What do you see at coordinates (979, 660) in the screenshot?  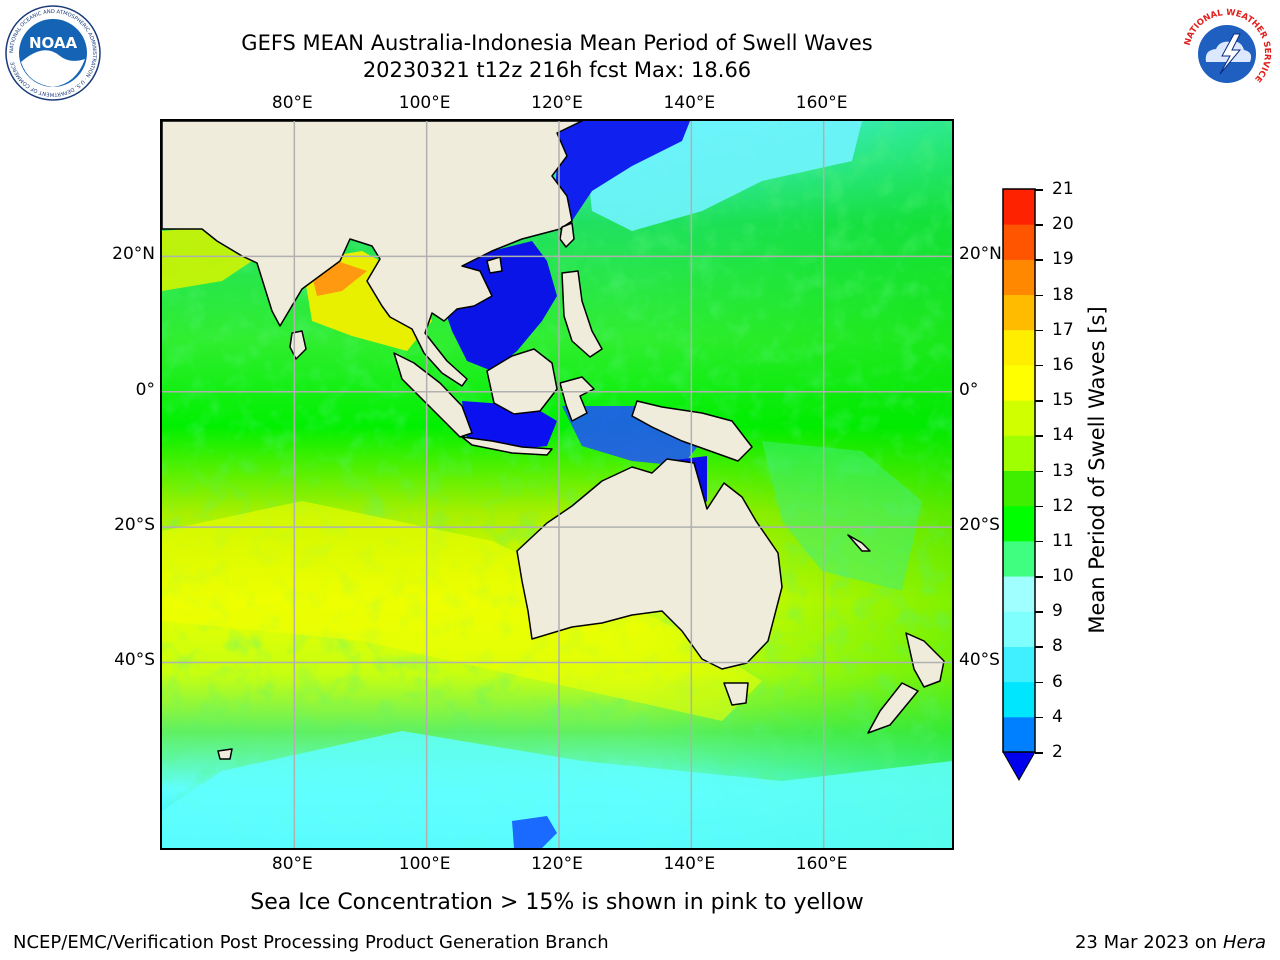 I see `lat-tick-label-right: 40°S` at bounding box center [979, 660].